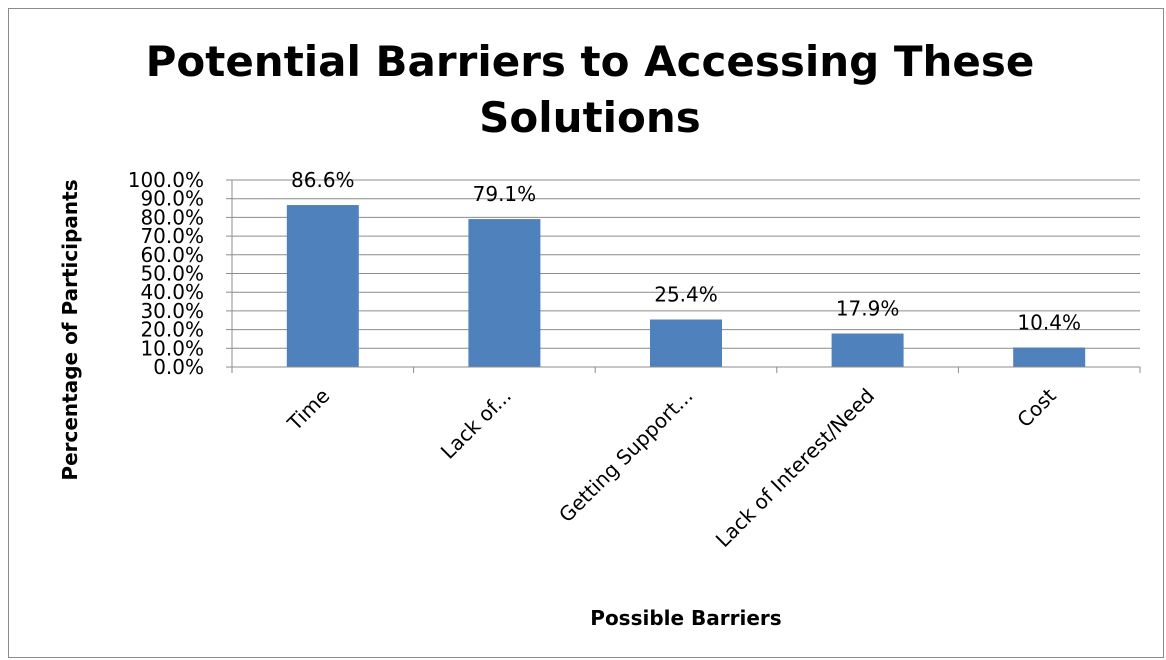  I want to click on y-tick-label: 20.0%, so click(172, 330).